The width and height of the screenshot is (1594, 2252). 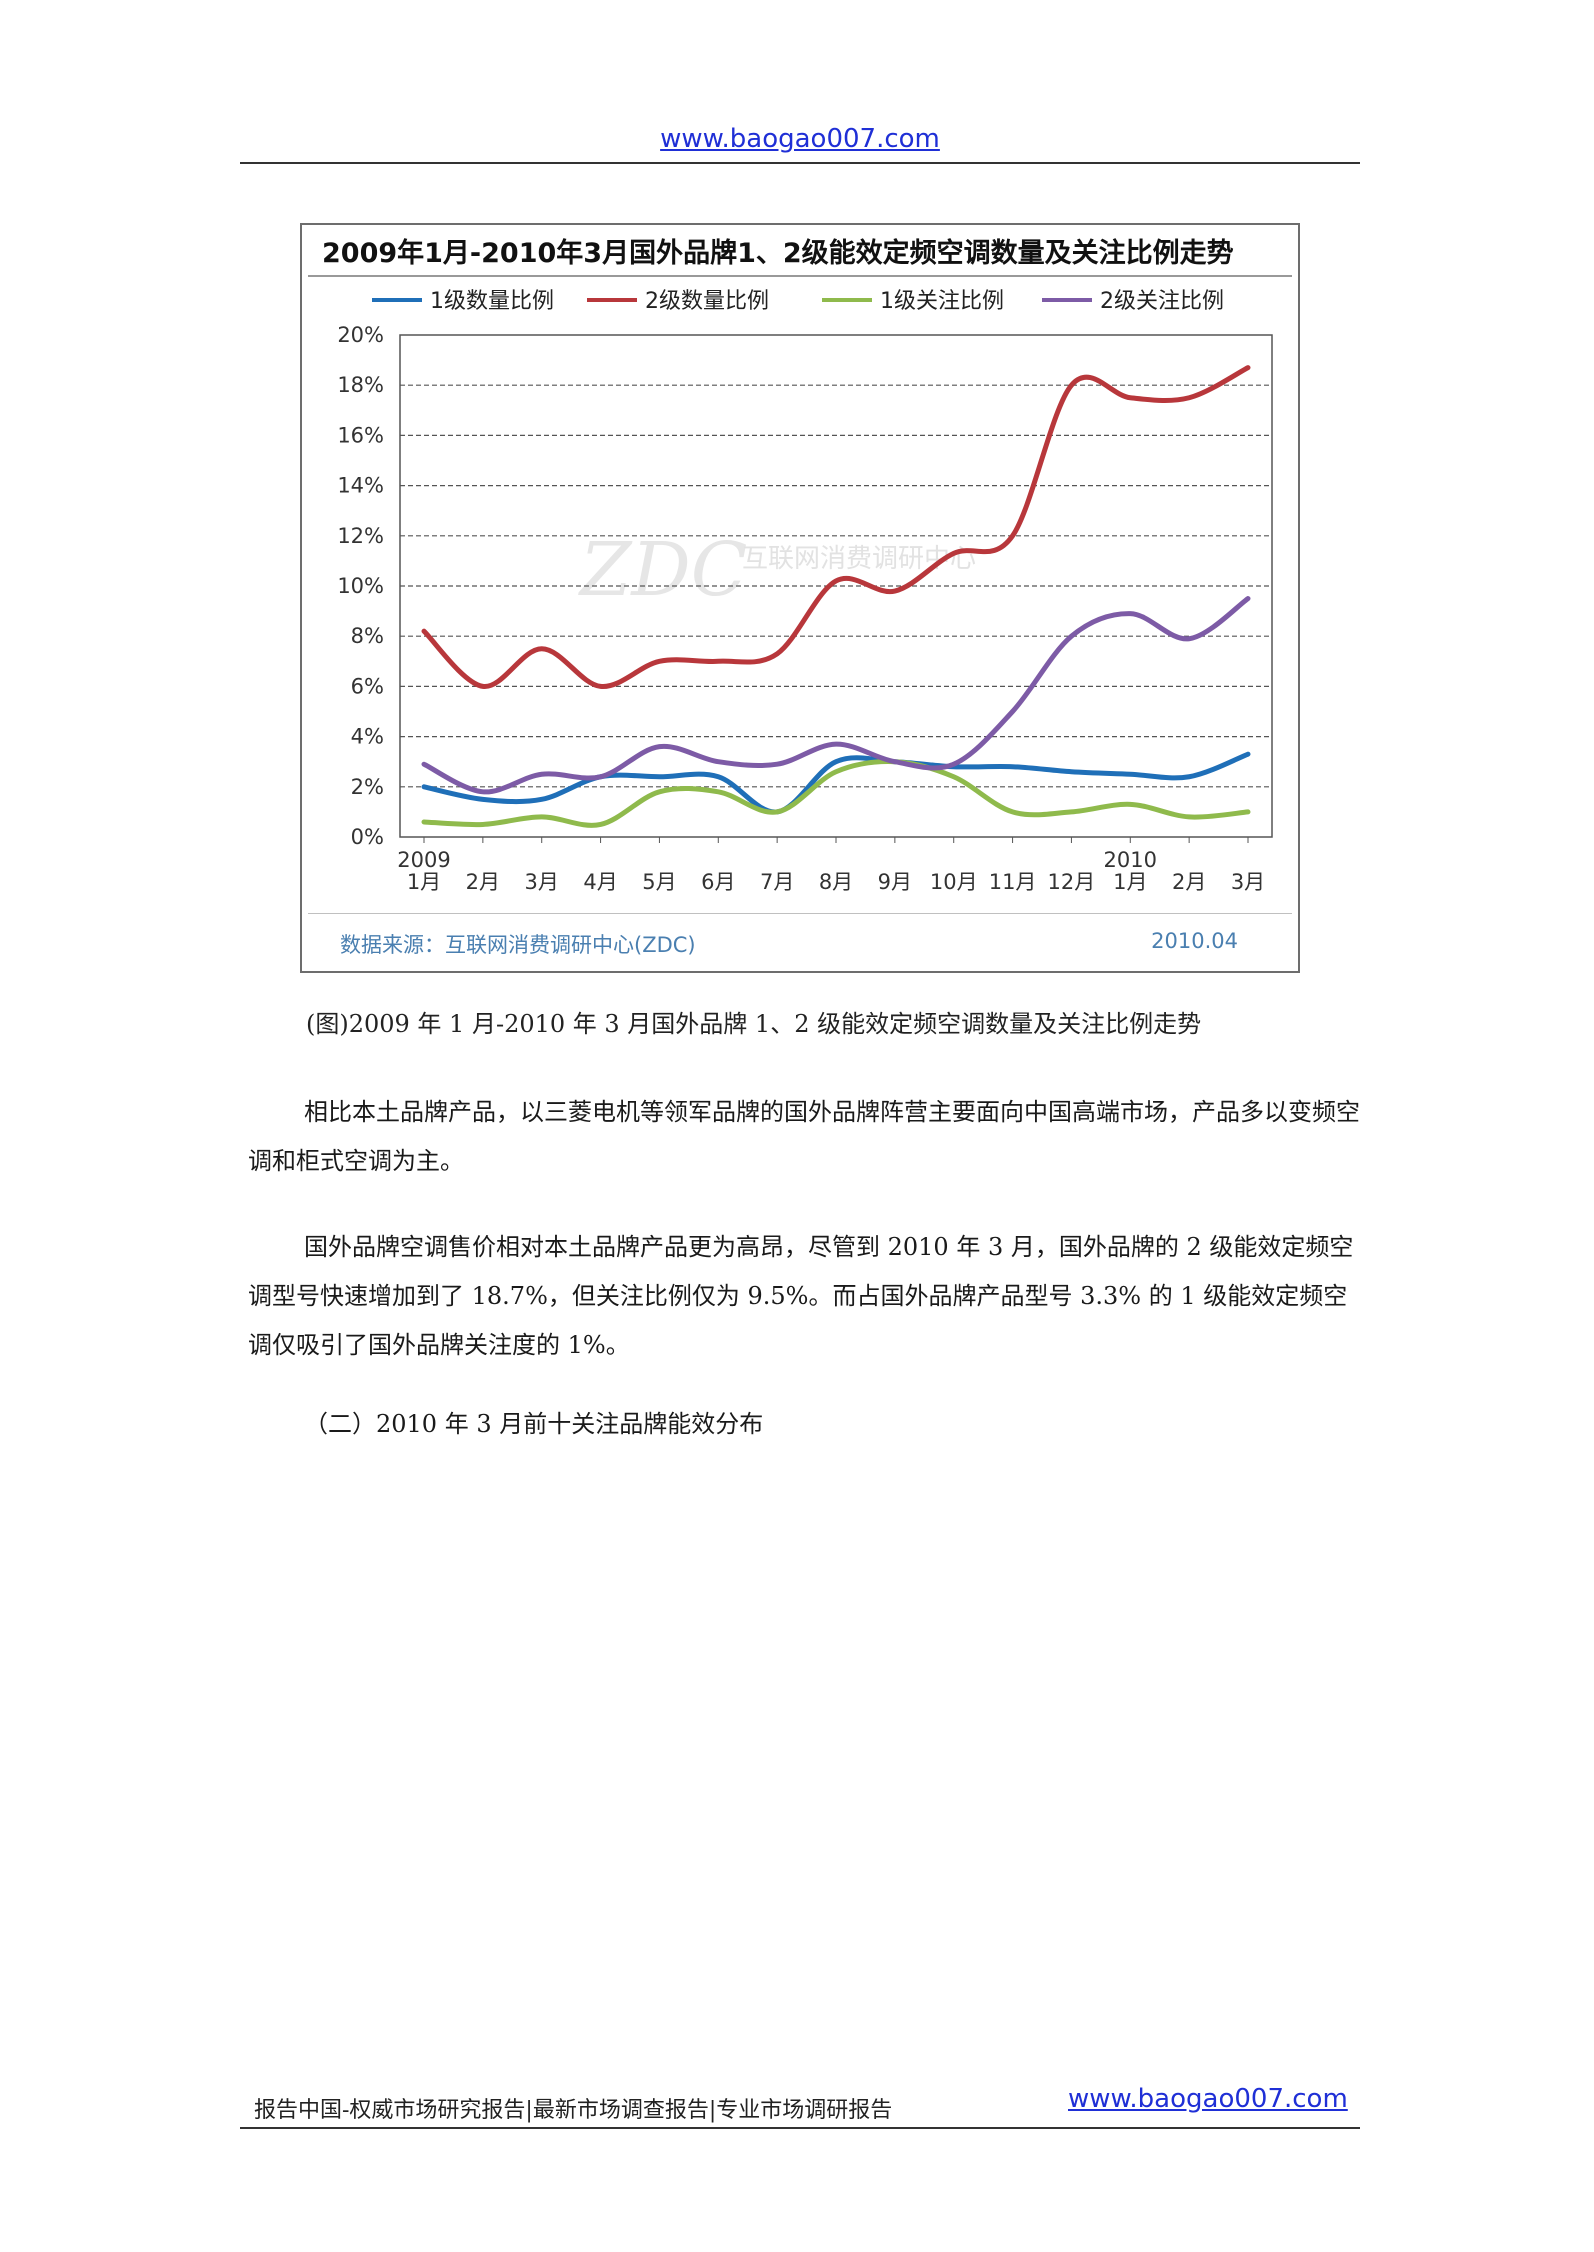 I want to click on footer-text: 报告中国-权威市场研究报告|最新市场调查报告|专业市场调研报告, so click(x=573, y=2110).